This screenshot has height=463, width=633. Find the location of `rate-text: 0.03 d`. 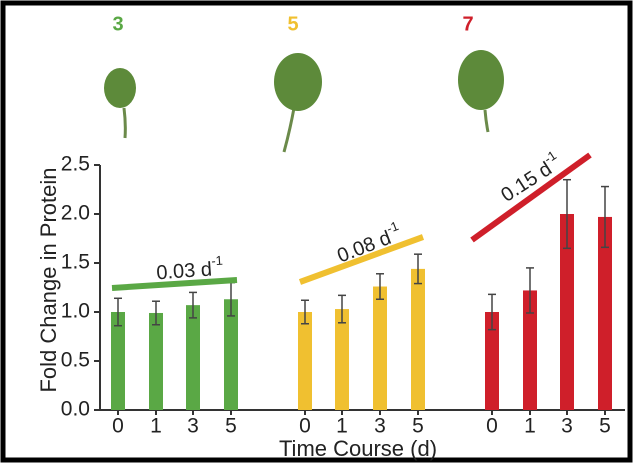

rate-text: 0.03 d is located at coordinates (184, 272).